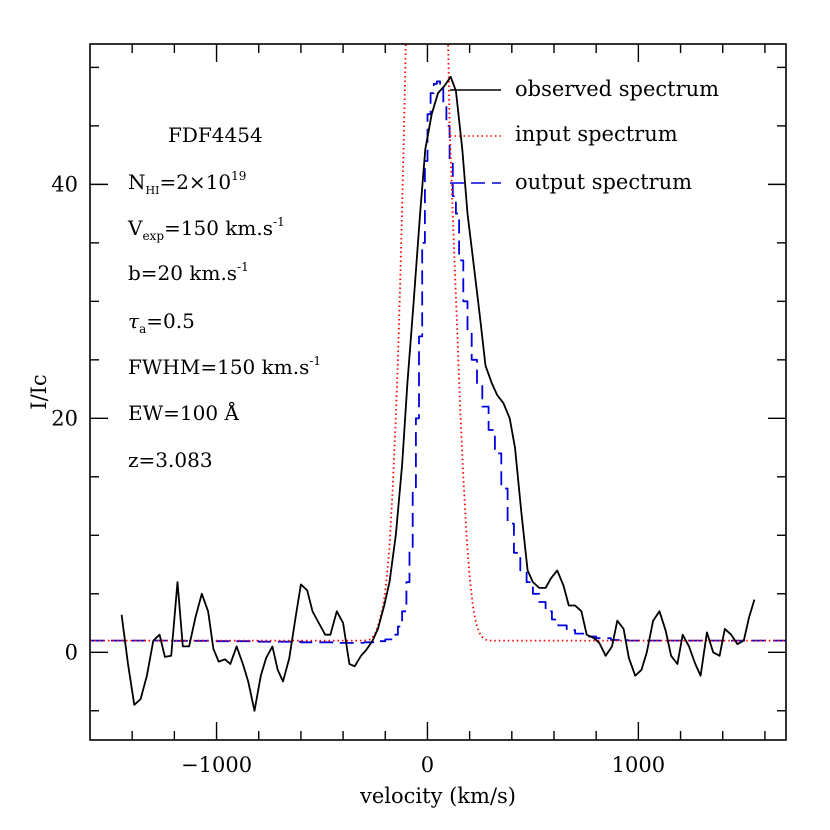 This screenshot has height=830, width=830. I want to click on x-tick-label: −1000, so click(216, 765).